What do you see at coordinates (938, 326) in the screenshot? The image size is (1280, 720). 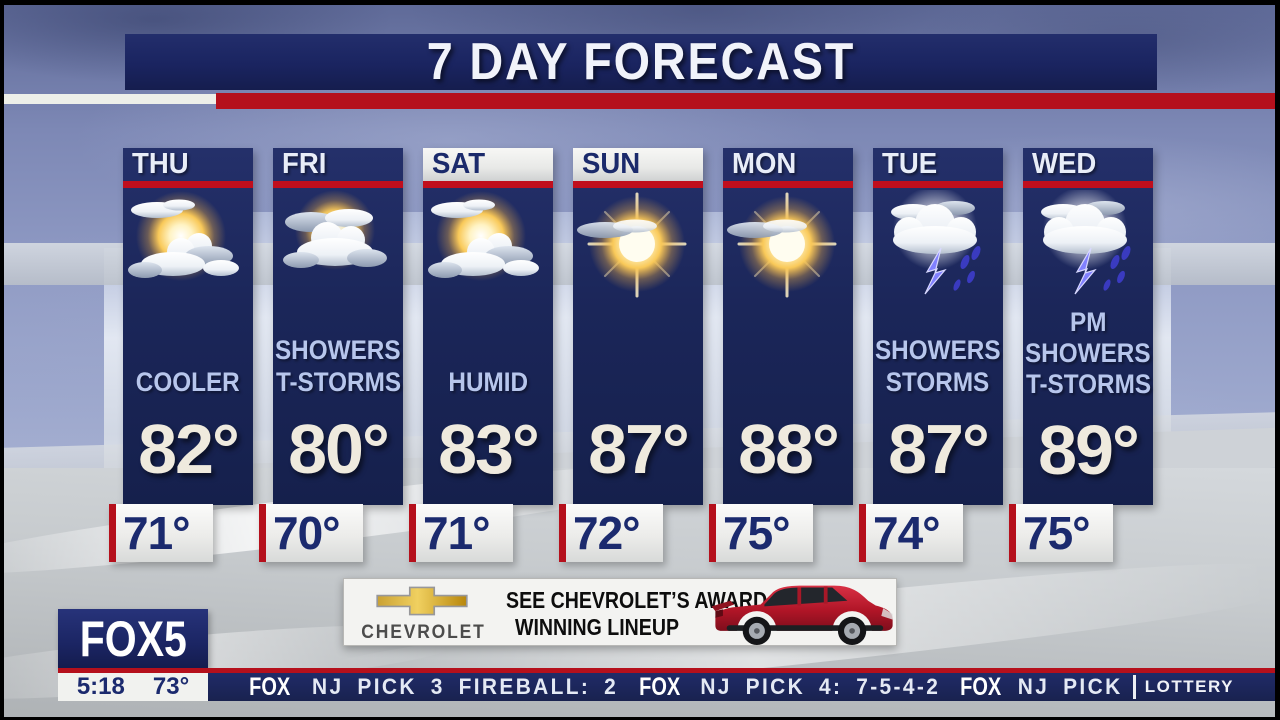 I see `day-panel: TUE` at bounding box center [938, 326].